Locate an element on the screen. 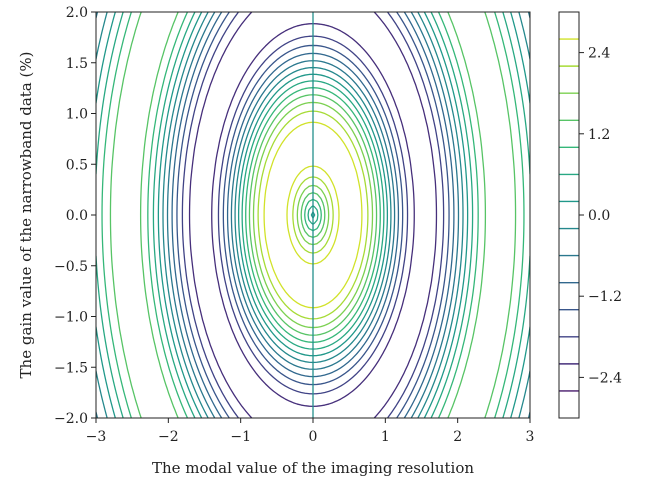 This screenshot has height=488, width=653. y-tick-label: 0.5 is located at coordinates (77, 165).